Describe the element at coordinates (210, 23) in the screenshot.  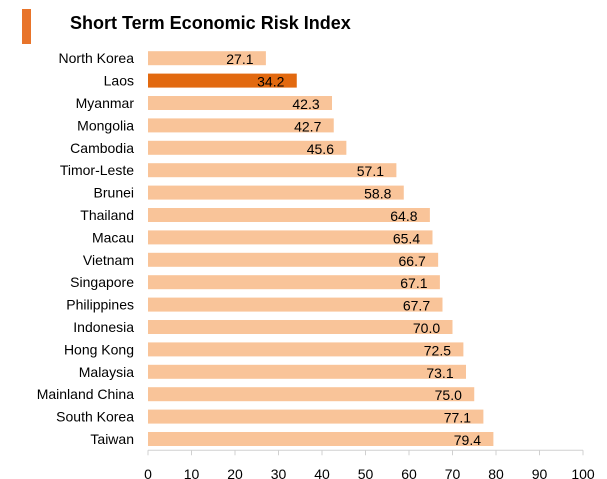
I see `chart-title: Short Term Economic Risk Index` at that location.